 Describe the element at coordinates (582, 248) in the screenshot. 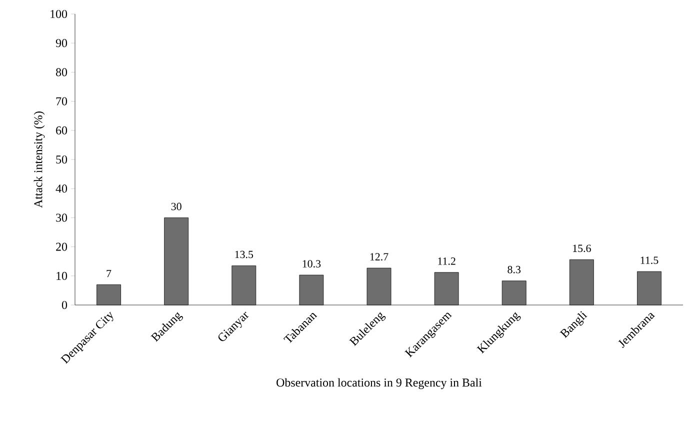

I see `data-label: 15.6` at that location.